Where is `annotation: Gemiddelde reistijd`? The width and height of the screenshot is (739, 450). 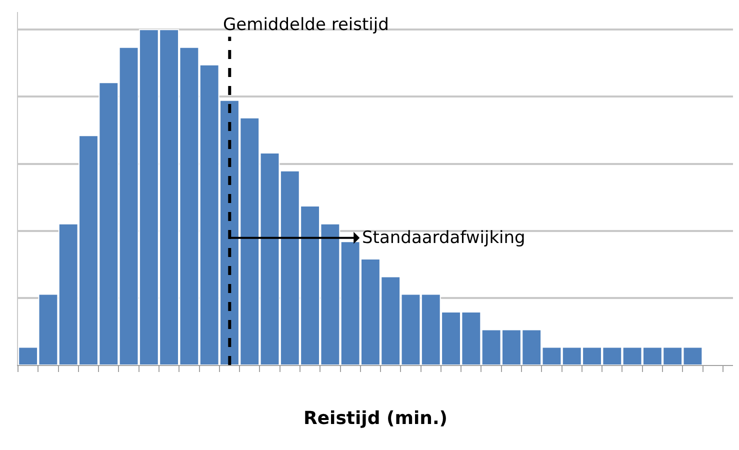 annotation: Gemiddelde reistijd is located at coordinates (306, 25).